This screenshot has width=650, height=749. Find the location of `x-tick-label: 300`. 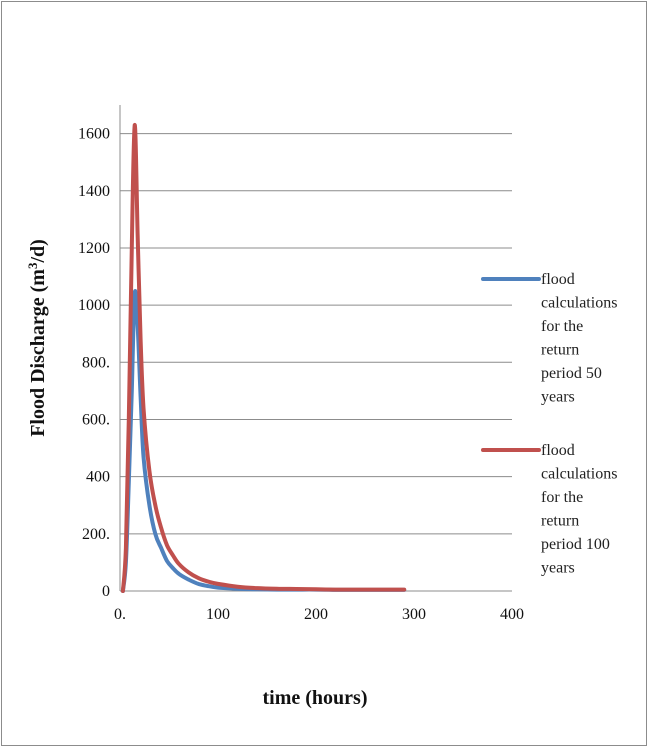

x-tick-label: 300 is located at coordinates (414, 614).